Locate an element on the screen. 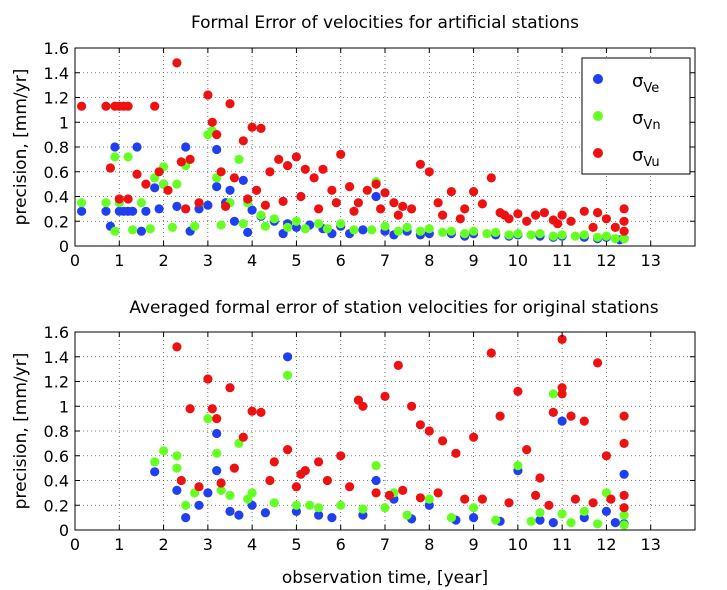 The height and width of the screenshot is (590, 727). legend-marker-vn is located at coordinates (598, 116).